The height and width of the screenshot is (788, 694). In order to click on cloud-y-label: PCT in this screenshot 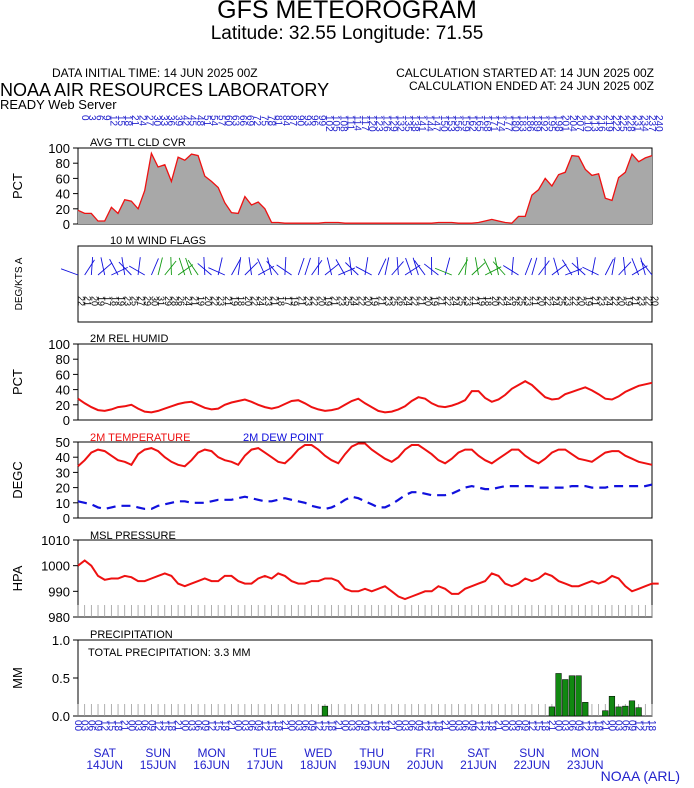, I will do `click(17, 186)`.